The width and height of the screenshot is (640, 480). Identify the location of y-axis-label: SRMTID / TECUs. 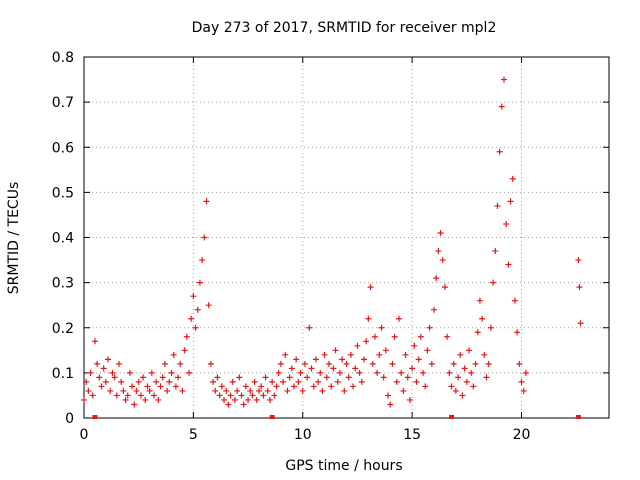
(14, 238).